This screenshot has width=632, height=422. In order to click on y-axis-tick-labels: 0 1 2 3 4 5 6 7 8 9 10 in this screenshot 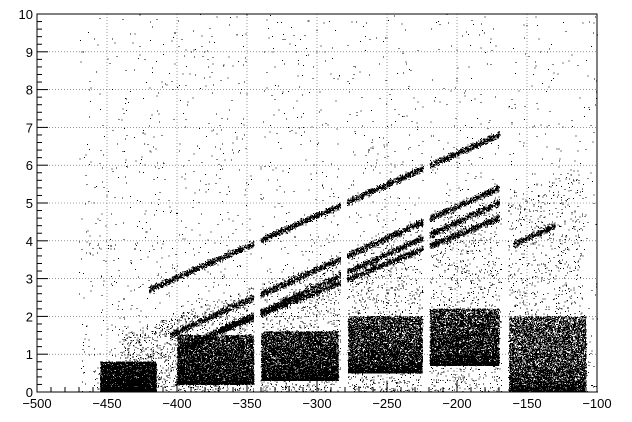, I will do `click(26, 203)`.